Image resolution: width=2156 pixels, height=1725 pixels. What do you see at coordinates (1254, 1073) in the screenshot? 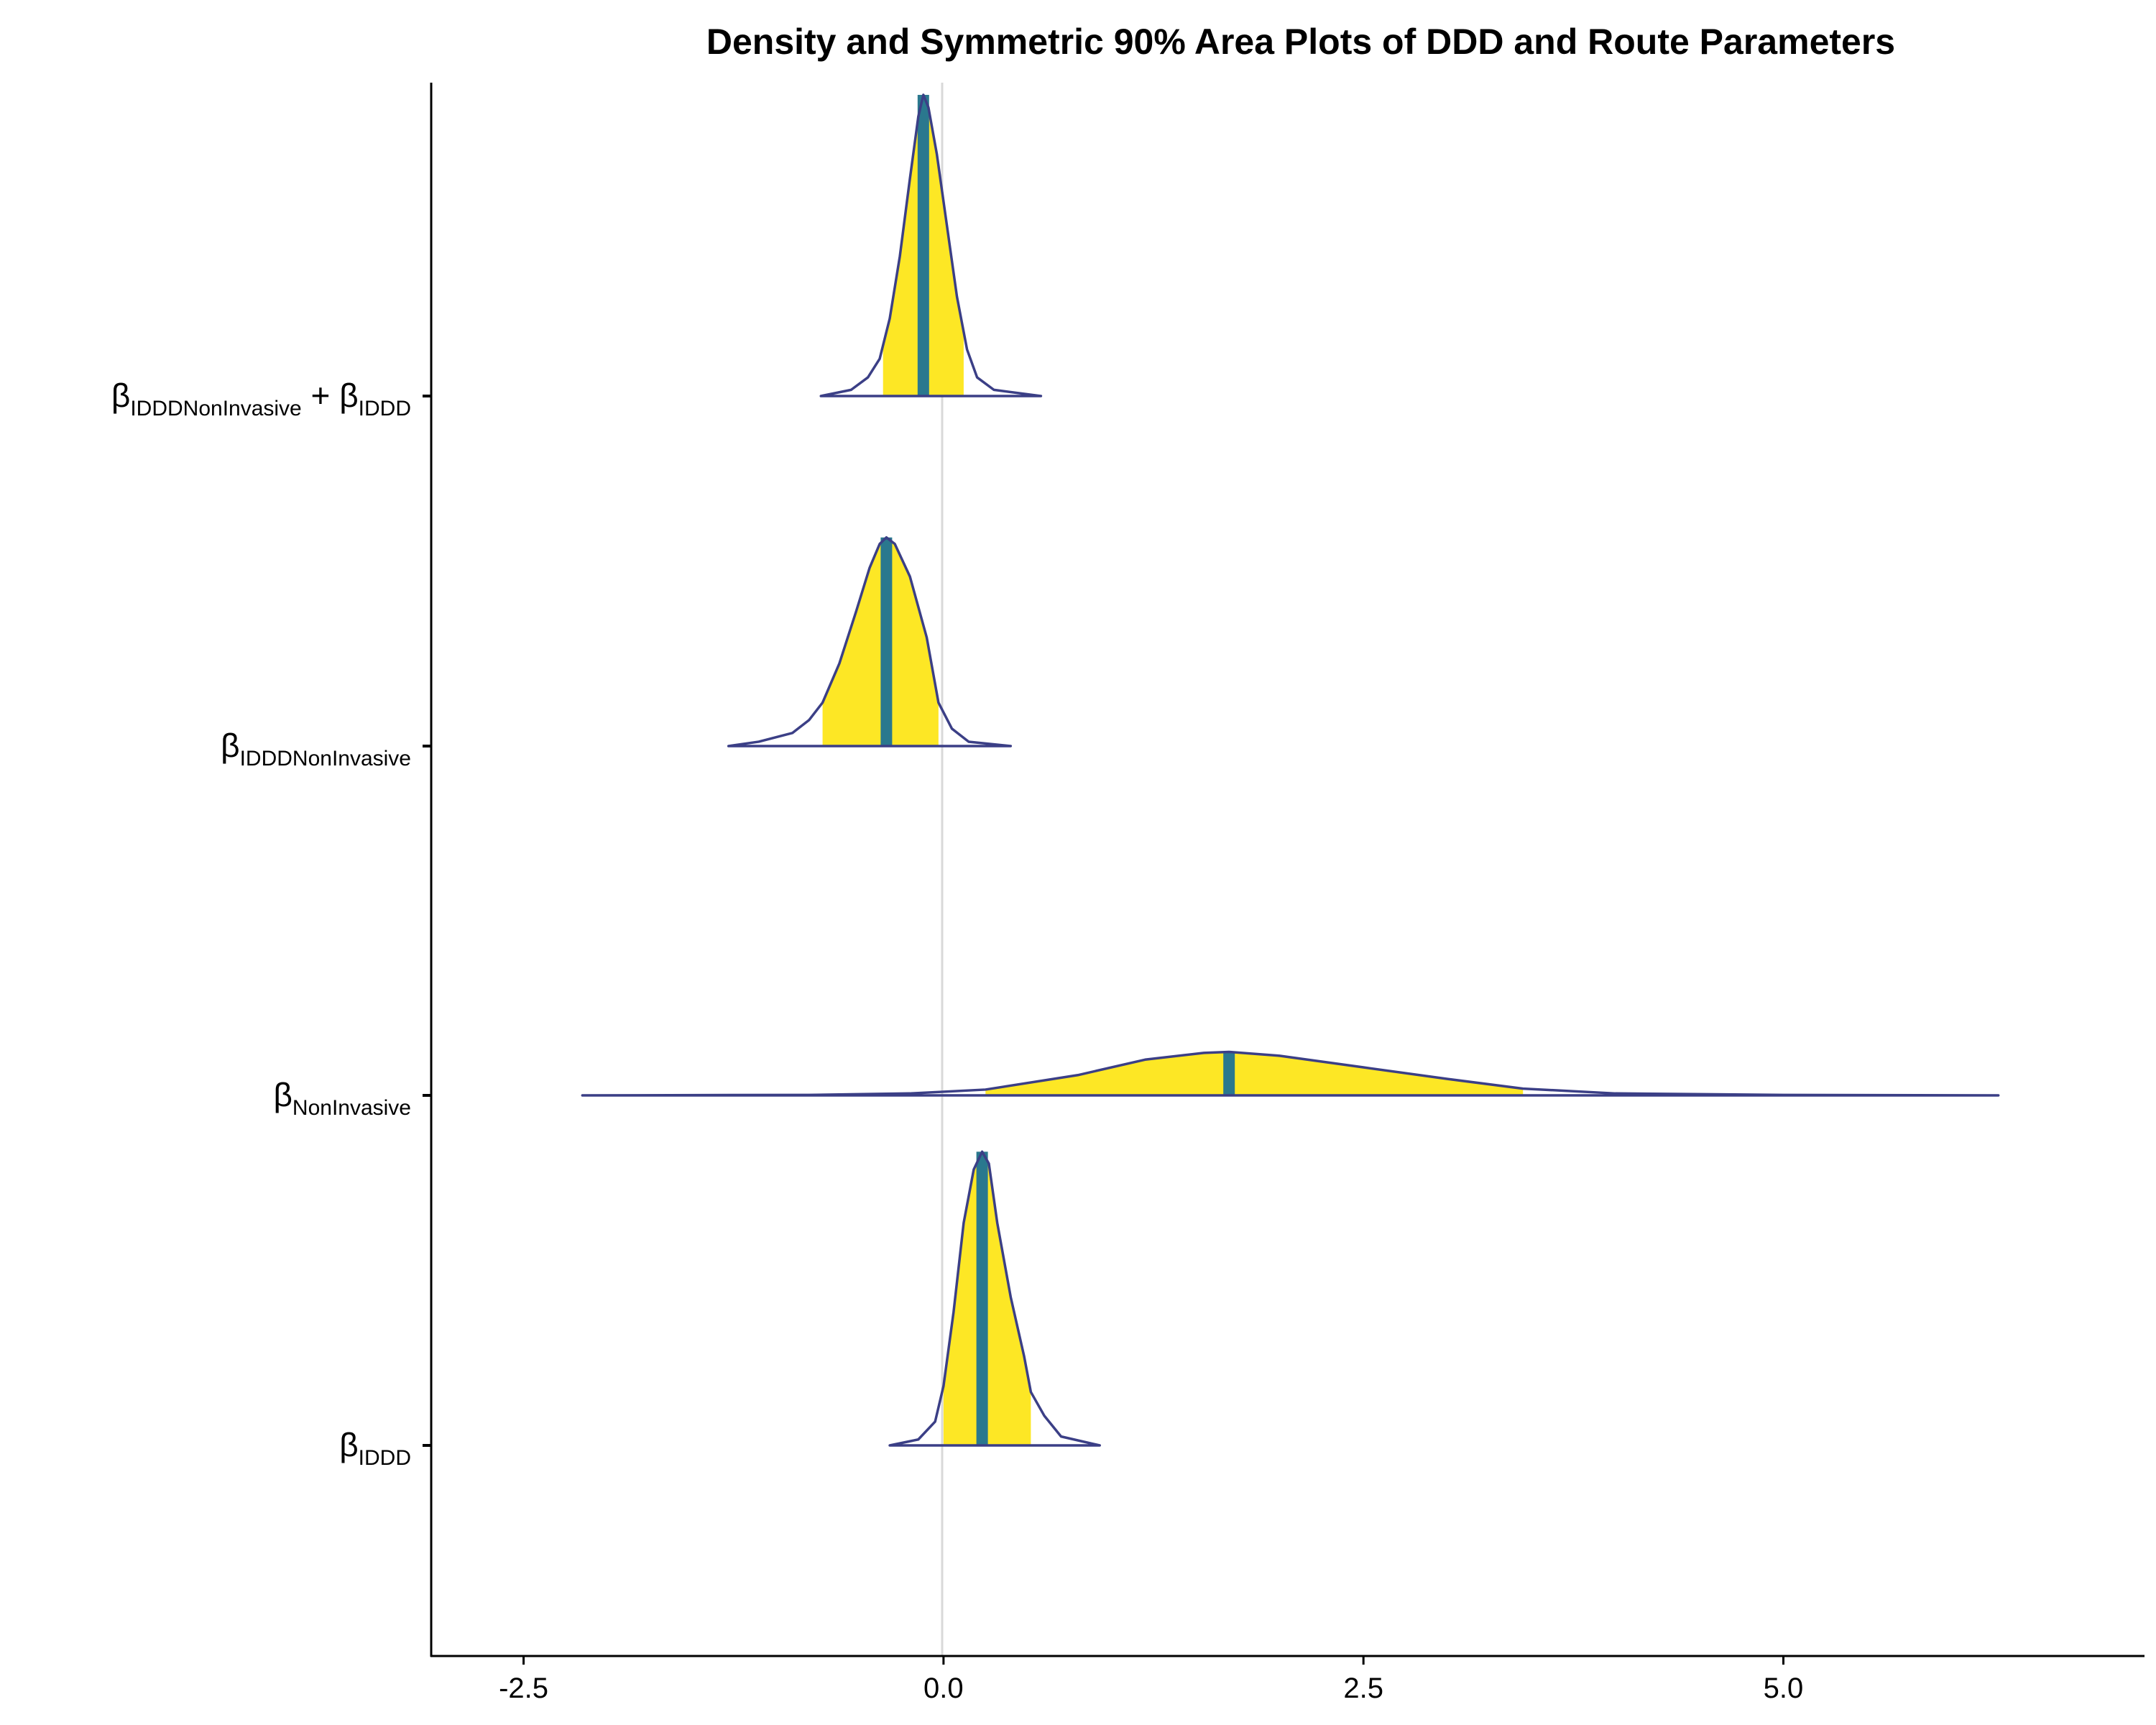
I see `interval-area-noninvasive` at bounding box center [1254, 1073].